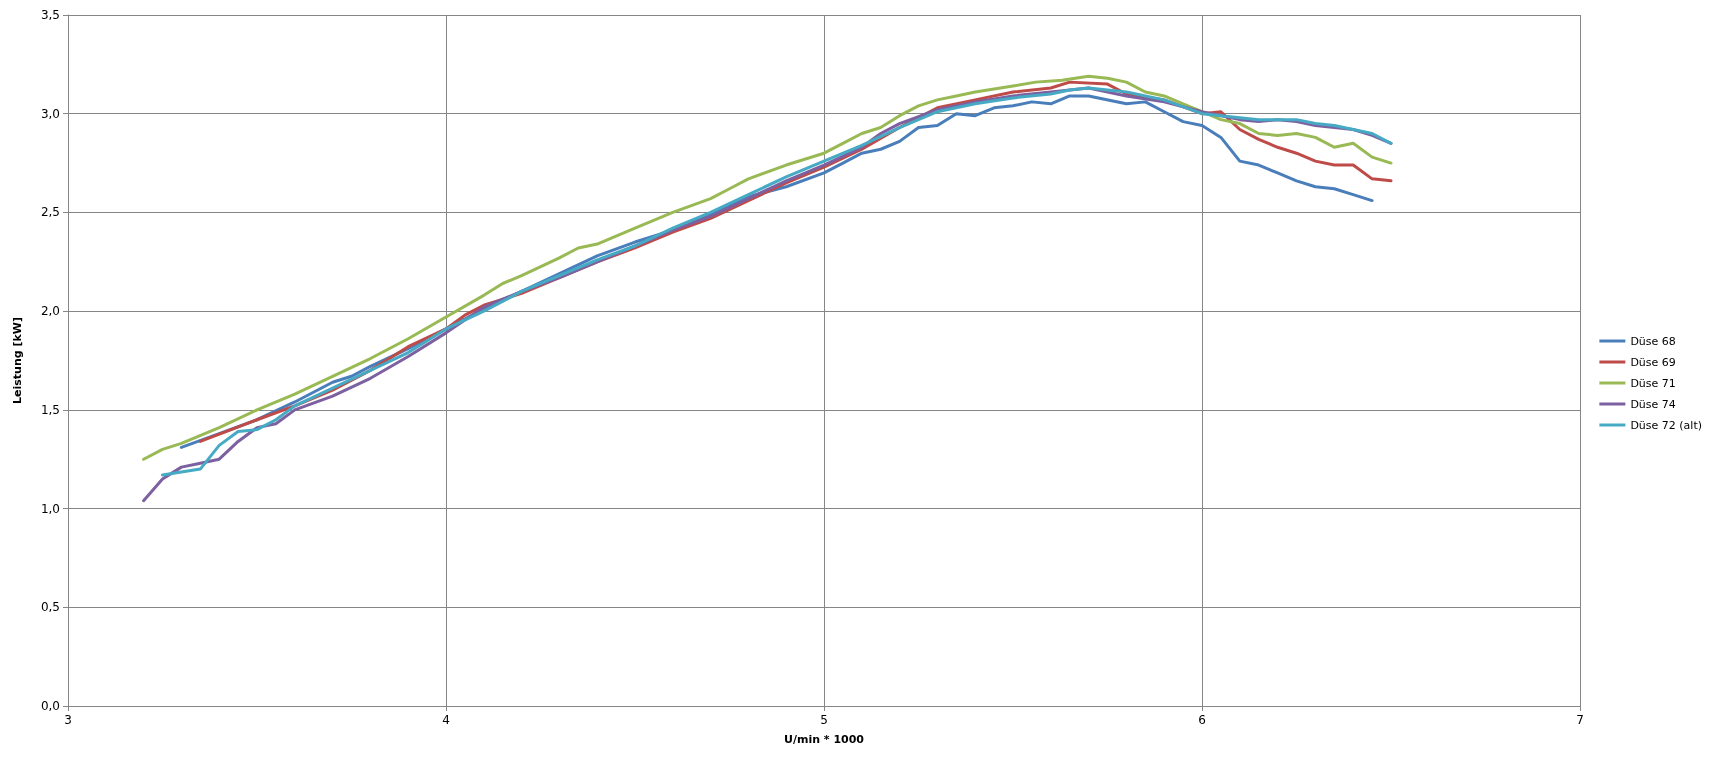 The width and height of the screenshot is (1715, 766). What do you see at coordinates (17, 360) in the screenshot?
I see `y-axis-title: Leistung [kW]` at bounding box center [17, 360].